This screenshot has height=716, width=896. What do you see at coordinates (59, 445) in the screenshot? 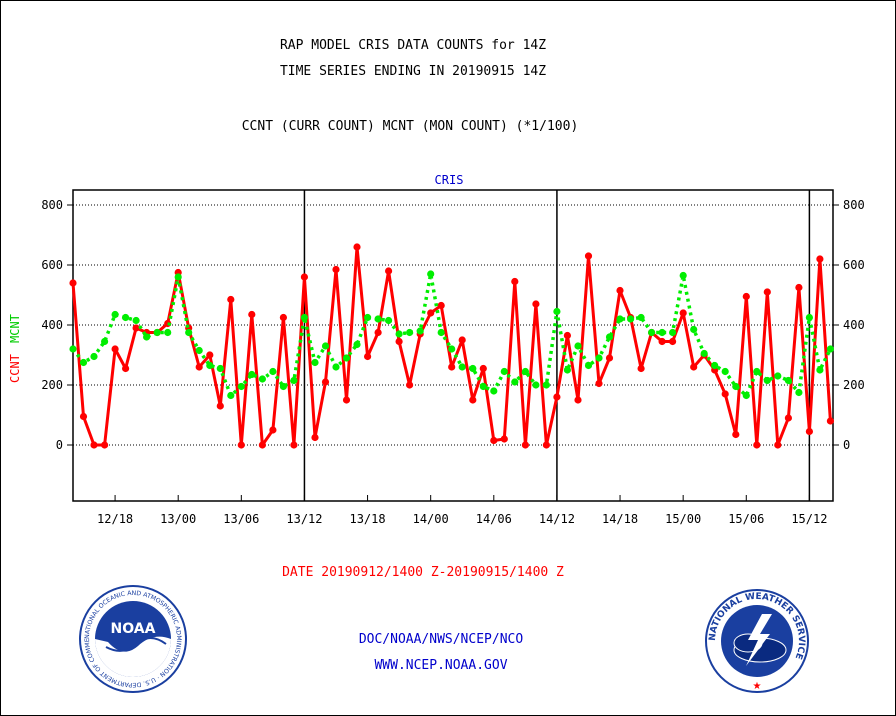
I see `y-tick-label-left: 0` at bounding box center [59, 445].